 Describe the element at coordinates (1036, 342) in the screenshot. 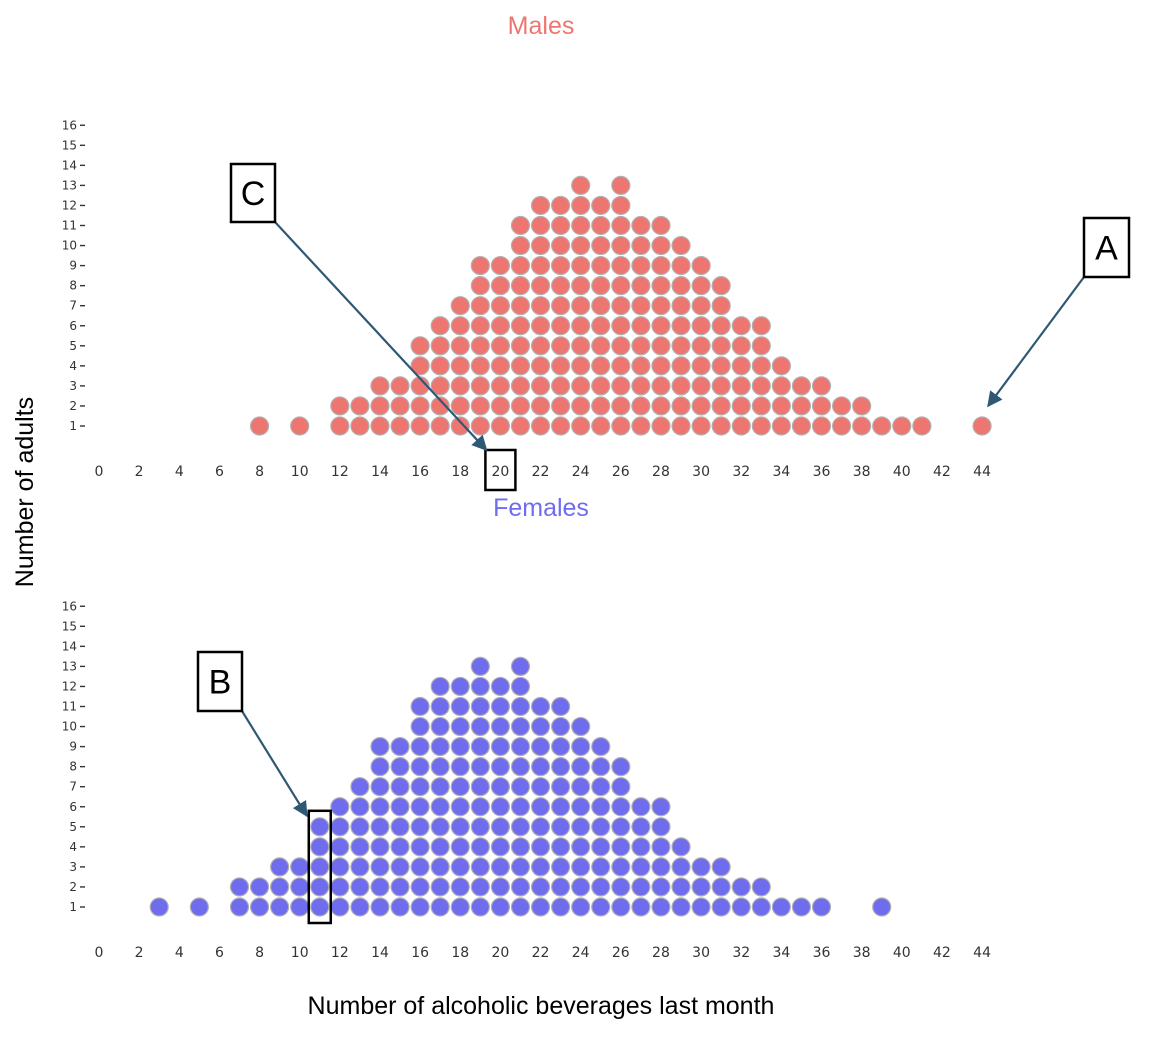

I see `callout-arrow-a` at that location.